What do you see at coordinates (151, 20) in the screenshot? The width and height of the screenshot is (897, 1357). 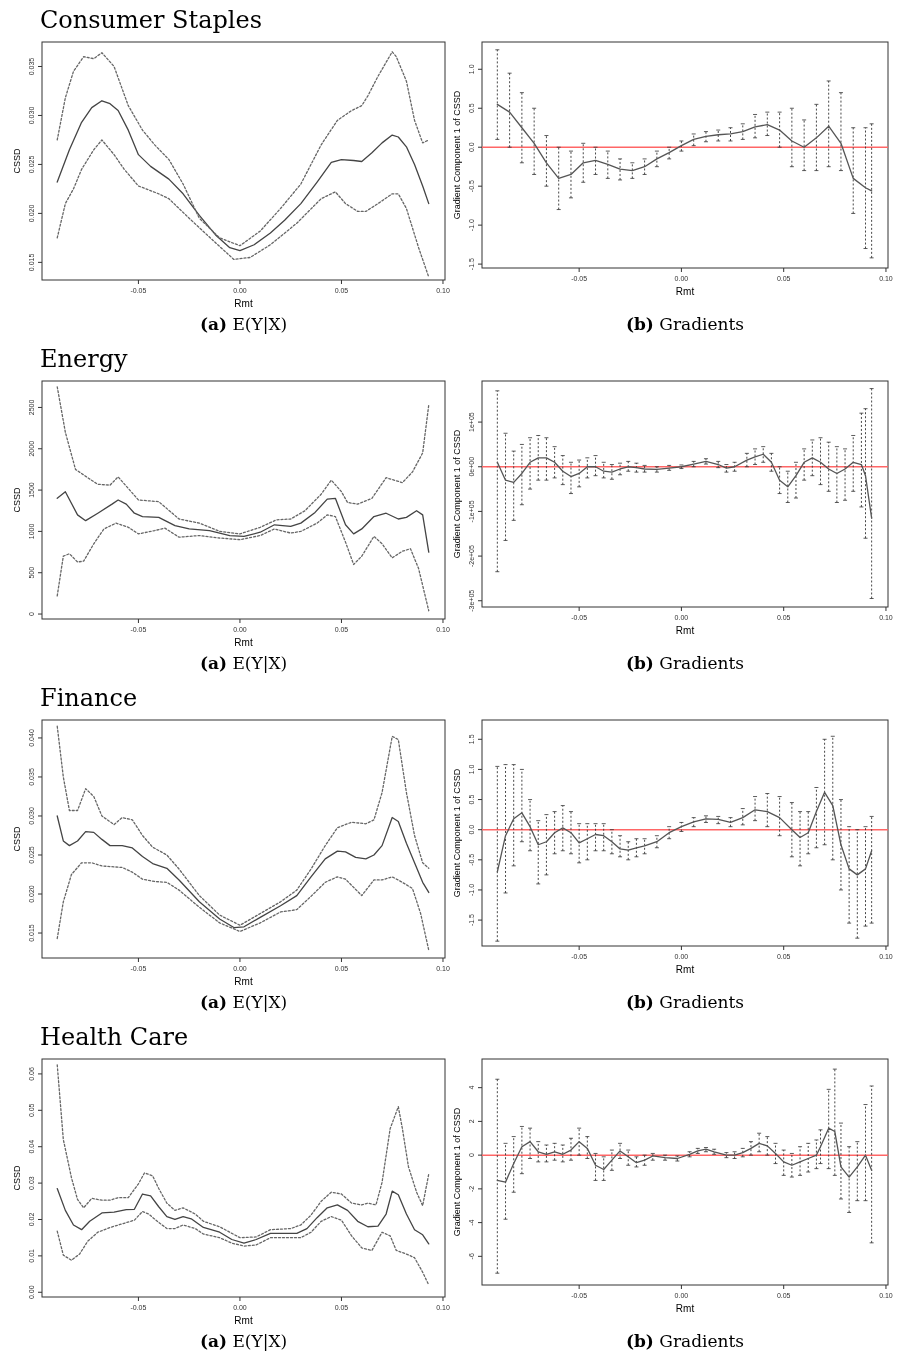 I see `chart-title: Consumer Staples` at bounding box center [151, 20].